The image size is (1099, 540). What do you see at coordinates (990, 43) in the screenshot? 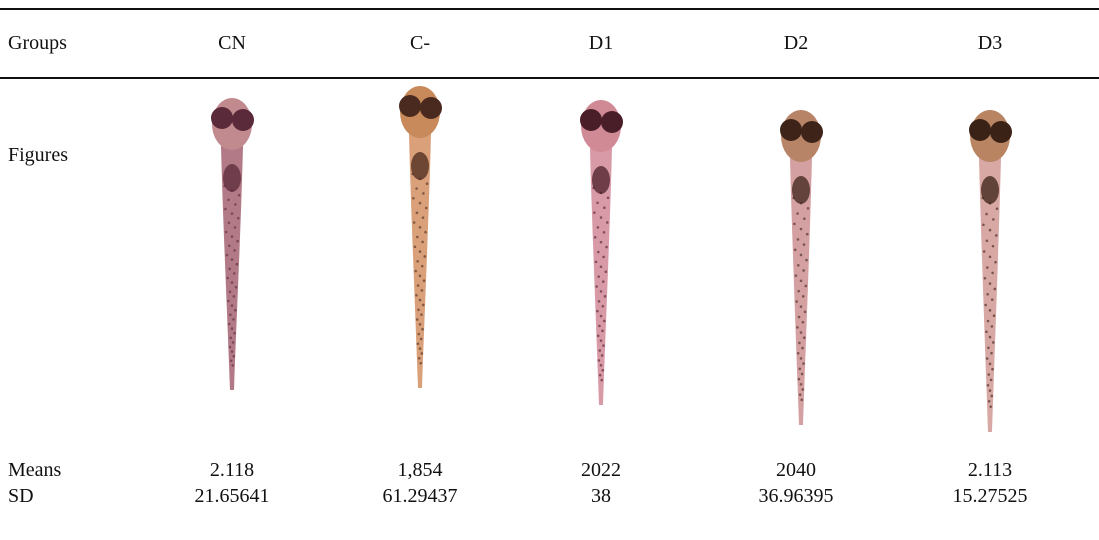
I see `column-header: D3` at bounding box center [990, 43].